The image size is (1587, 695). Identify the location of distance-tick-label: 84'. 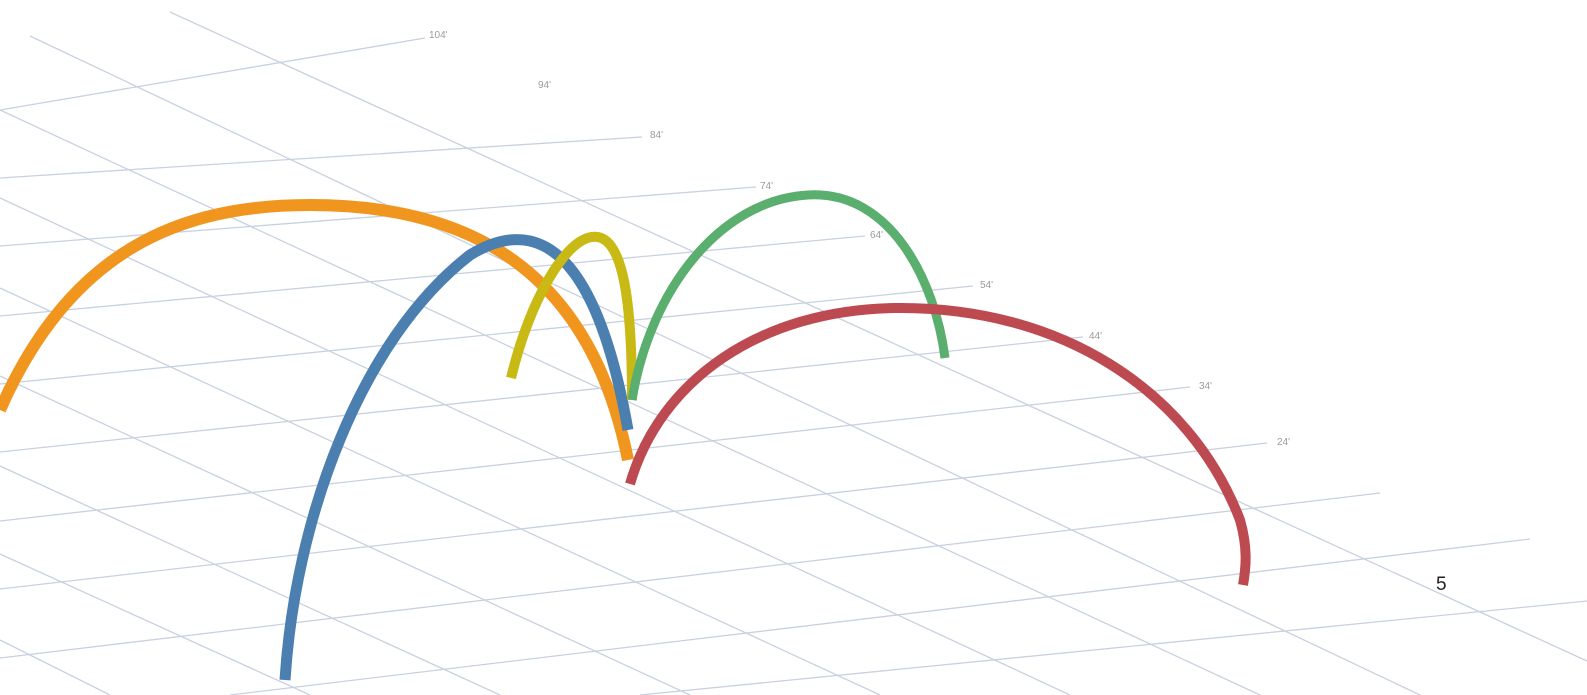
(656, 135).